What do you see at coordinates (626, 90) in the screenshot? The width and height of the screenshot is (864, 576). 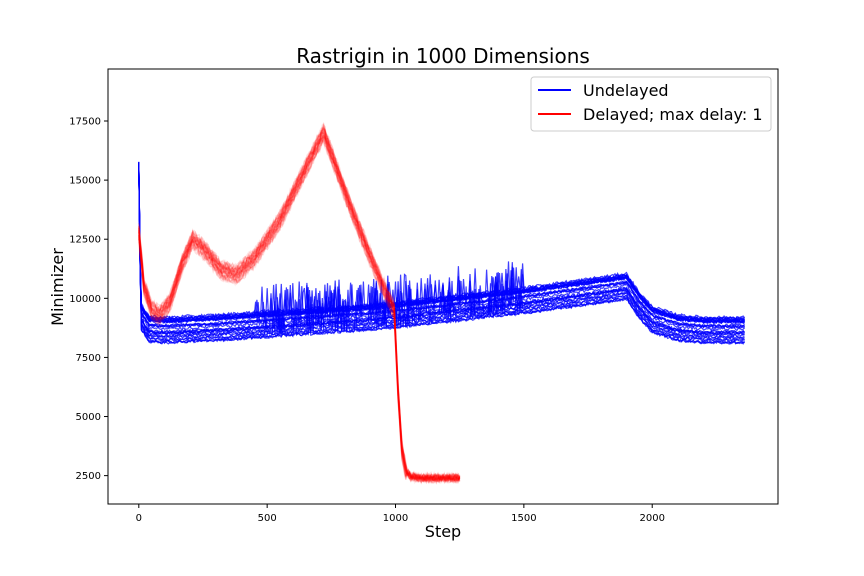 I see `legend-label-undelayed: Undelayed` at bounding box center [626, 90].